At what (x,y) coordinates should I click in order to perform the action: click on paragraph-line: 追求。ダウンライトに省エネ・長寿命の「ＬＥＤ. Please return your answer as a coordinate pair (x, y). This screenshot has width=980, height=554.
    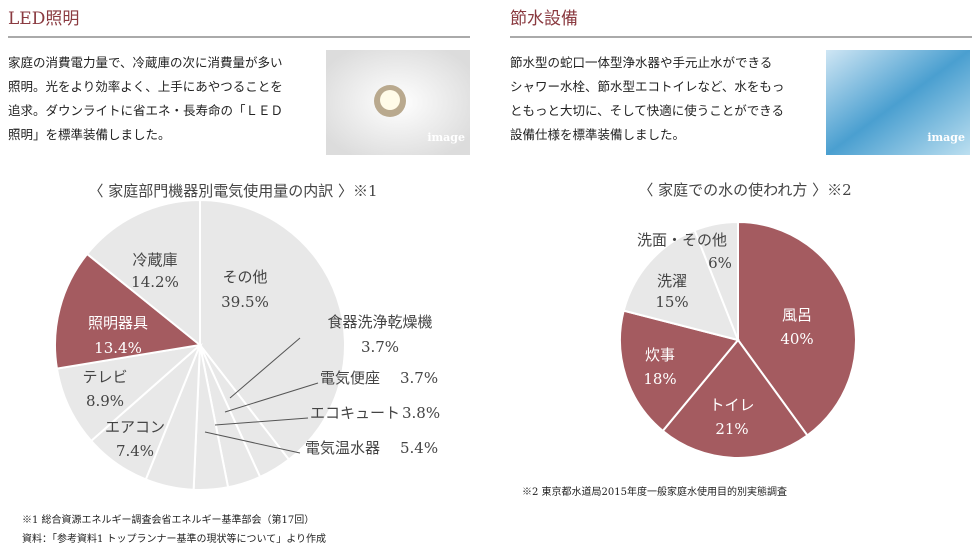
    Looking at the image, I should click on (145, 110).